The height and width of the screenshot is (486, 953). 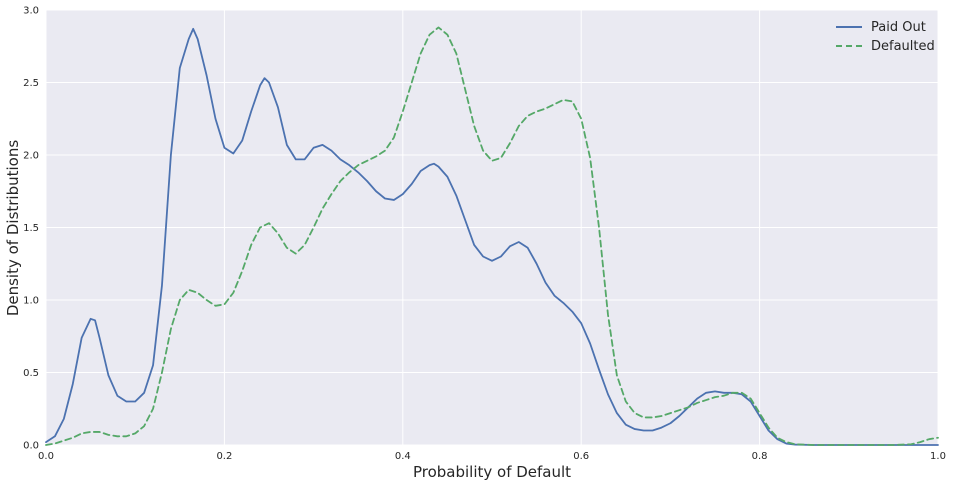 I want to click on y-tick-label: 2.5, so click(x=31, y=83).